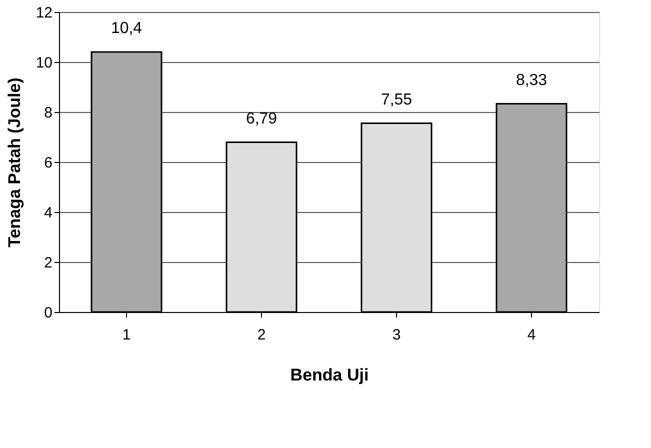  Describe the element at coordinates (14, 163) in the screenshot. I see `y-axis-title: Tenaga Patah (Joule)` at that location.